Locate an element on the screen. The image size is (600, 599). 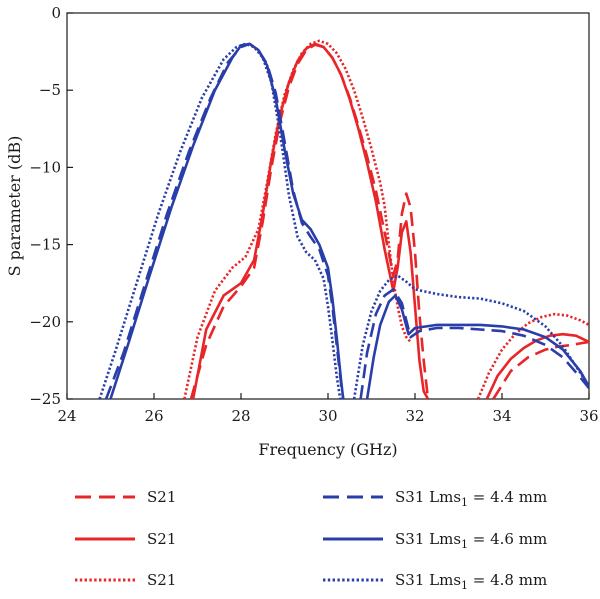
y-tick-label: −15 is located at coordinates (45, 245).